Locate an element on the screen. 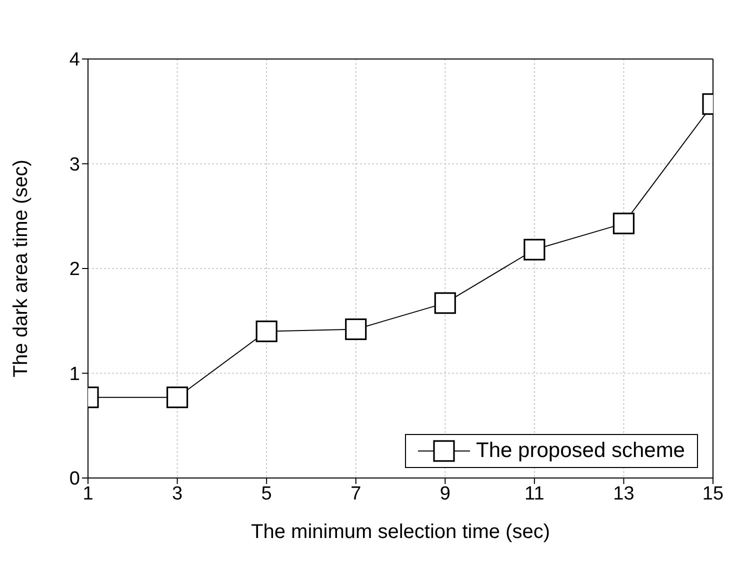  x-tick-label: 5 is located at coordinates (266, 493).